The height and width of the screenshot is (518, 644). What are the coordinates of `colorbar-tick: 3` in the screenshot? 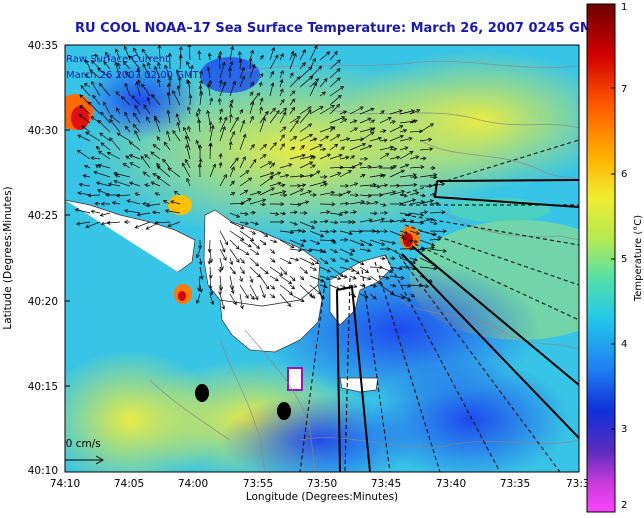 It's located at (624, 429).